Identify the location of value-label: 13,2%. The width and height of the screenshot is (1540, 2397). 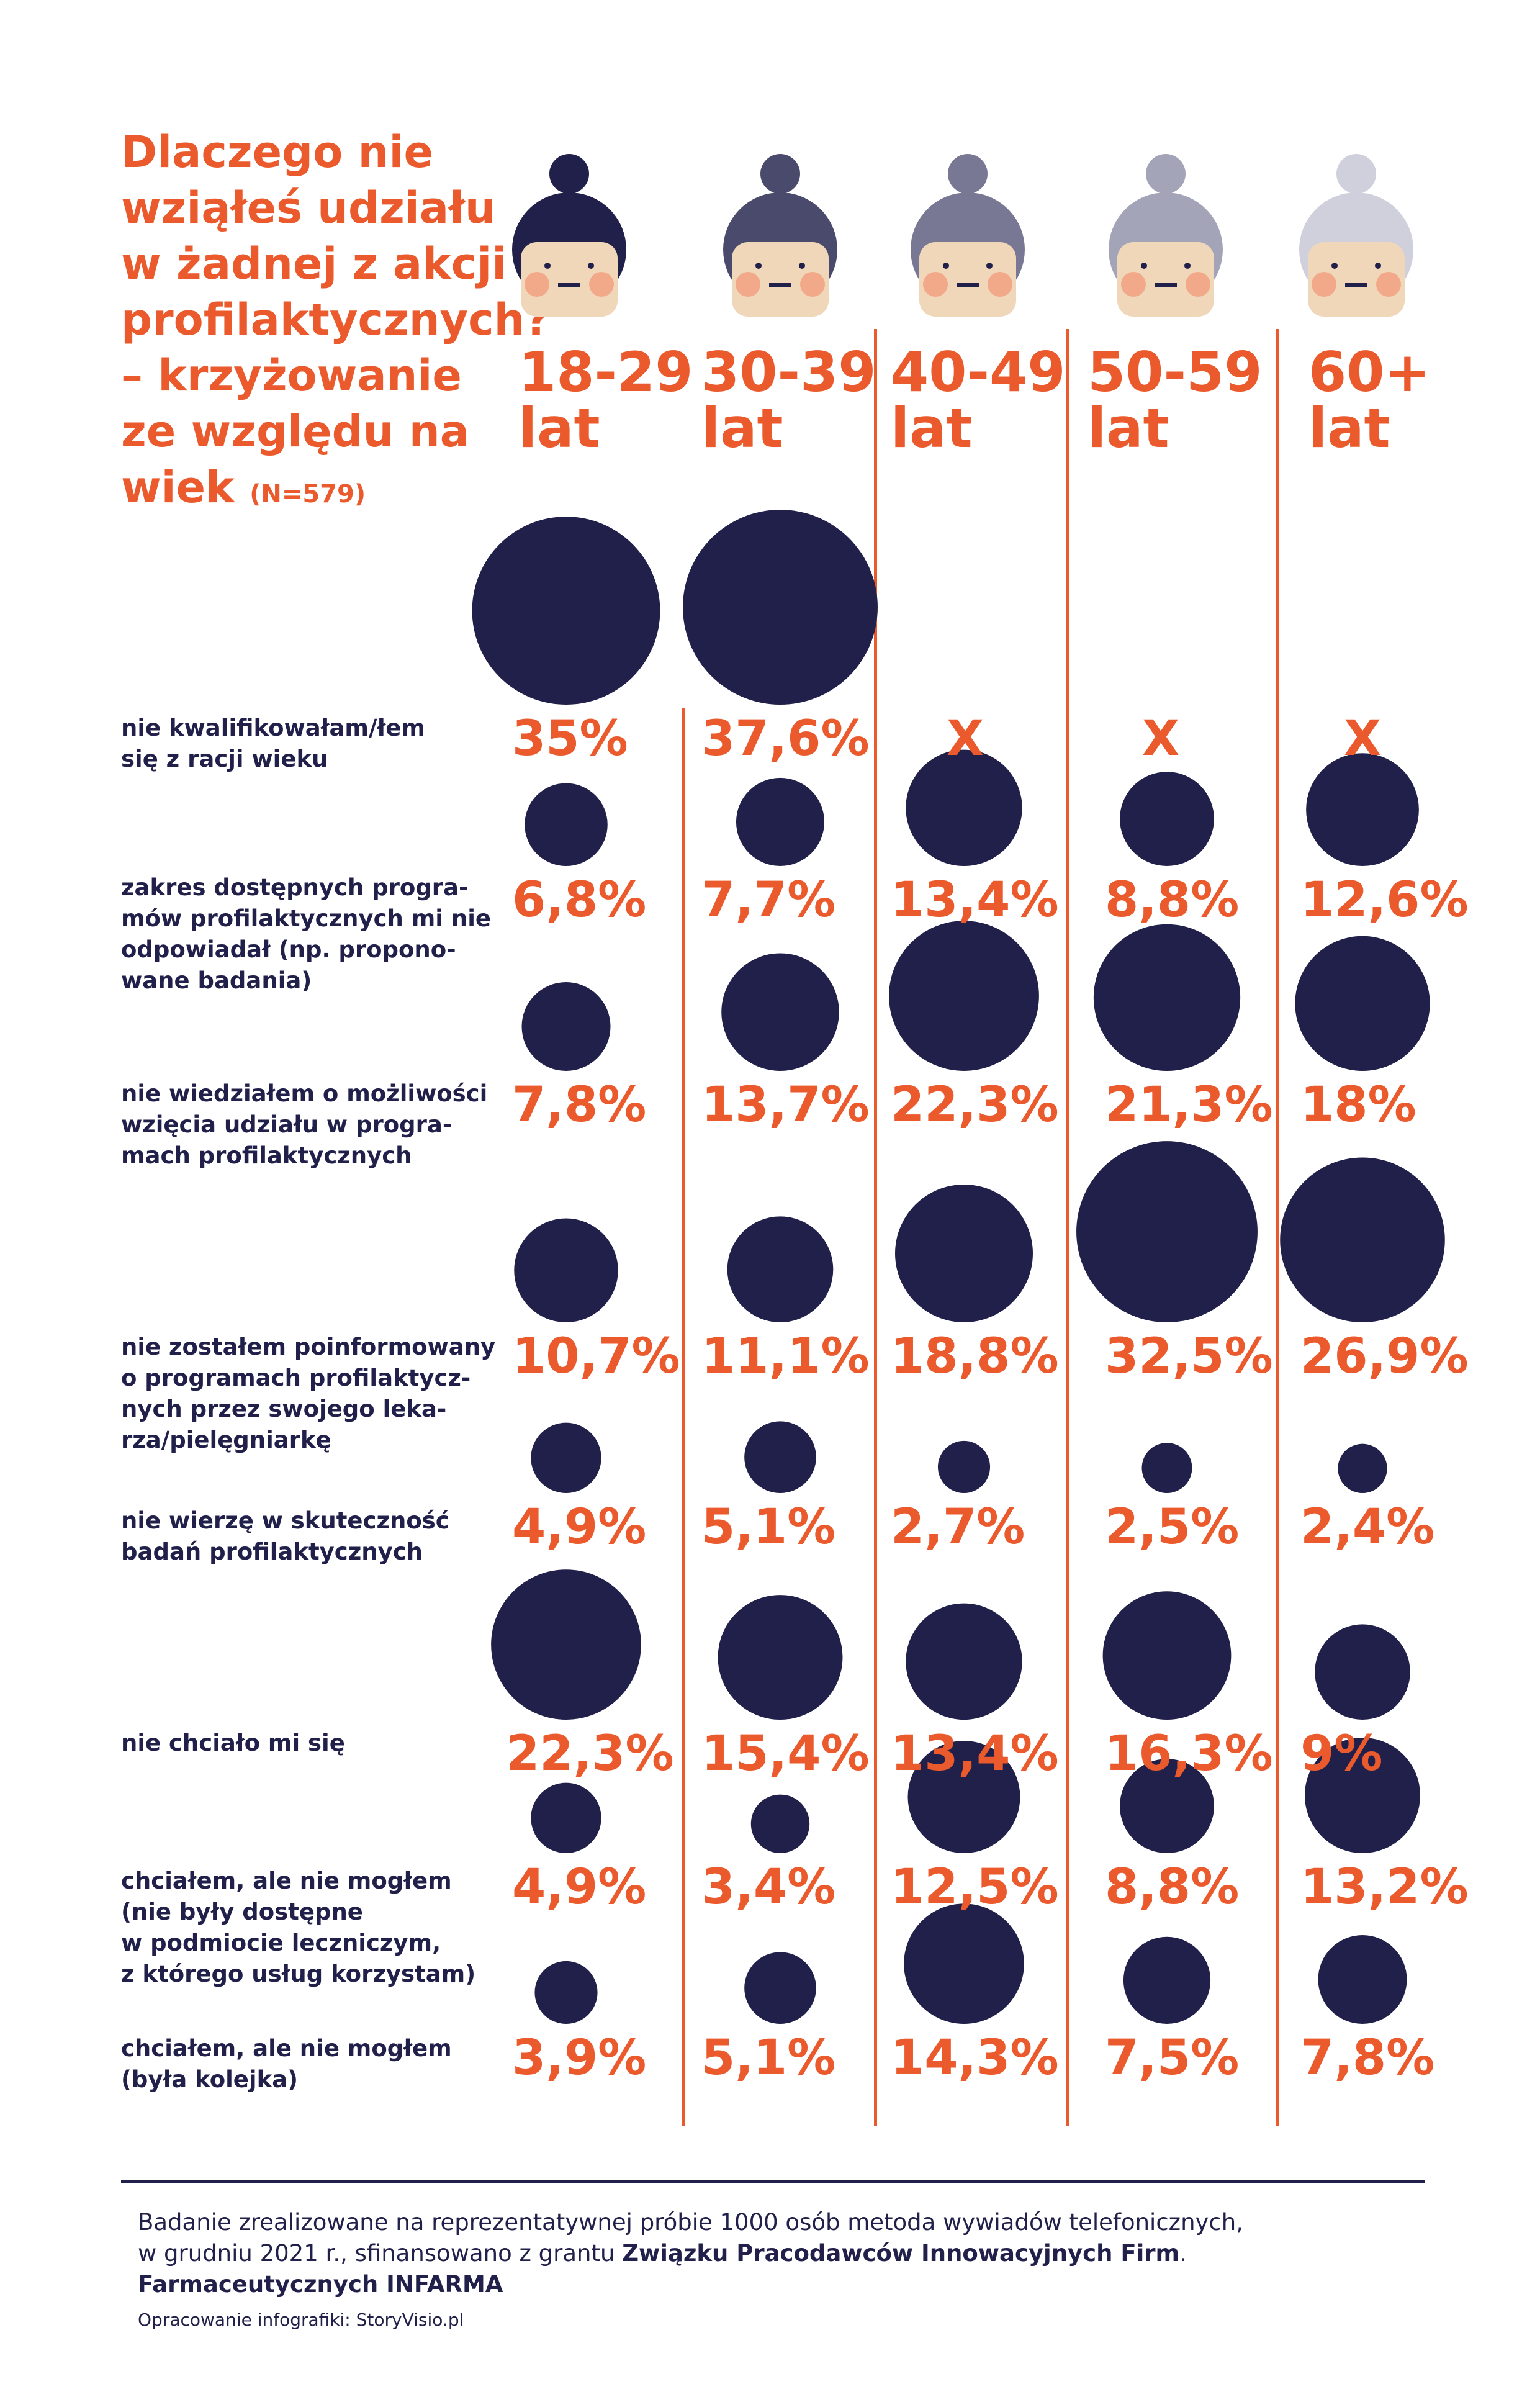
(1384, 1887).